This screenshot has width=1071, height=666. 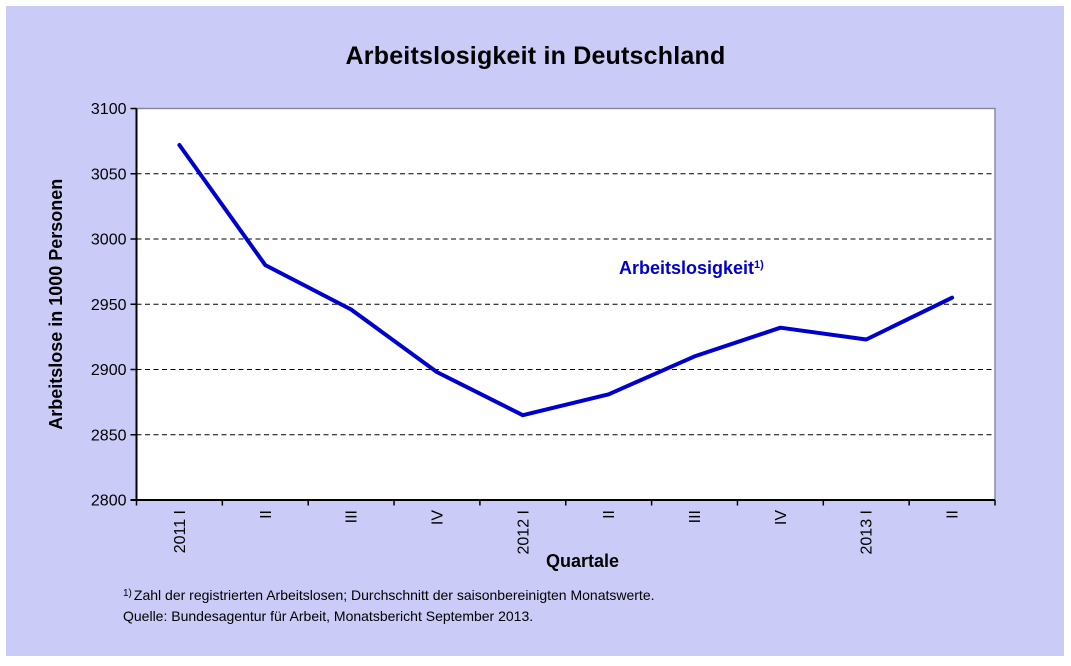 I want to click on series-annotation: Arbeitslosigkeit1), so click(x=691, y=268).